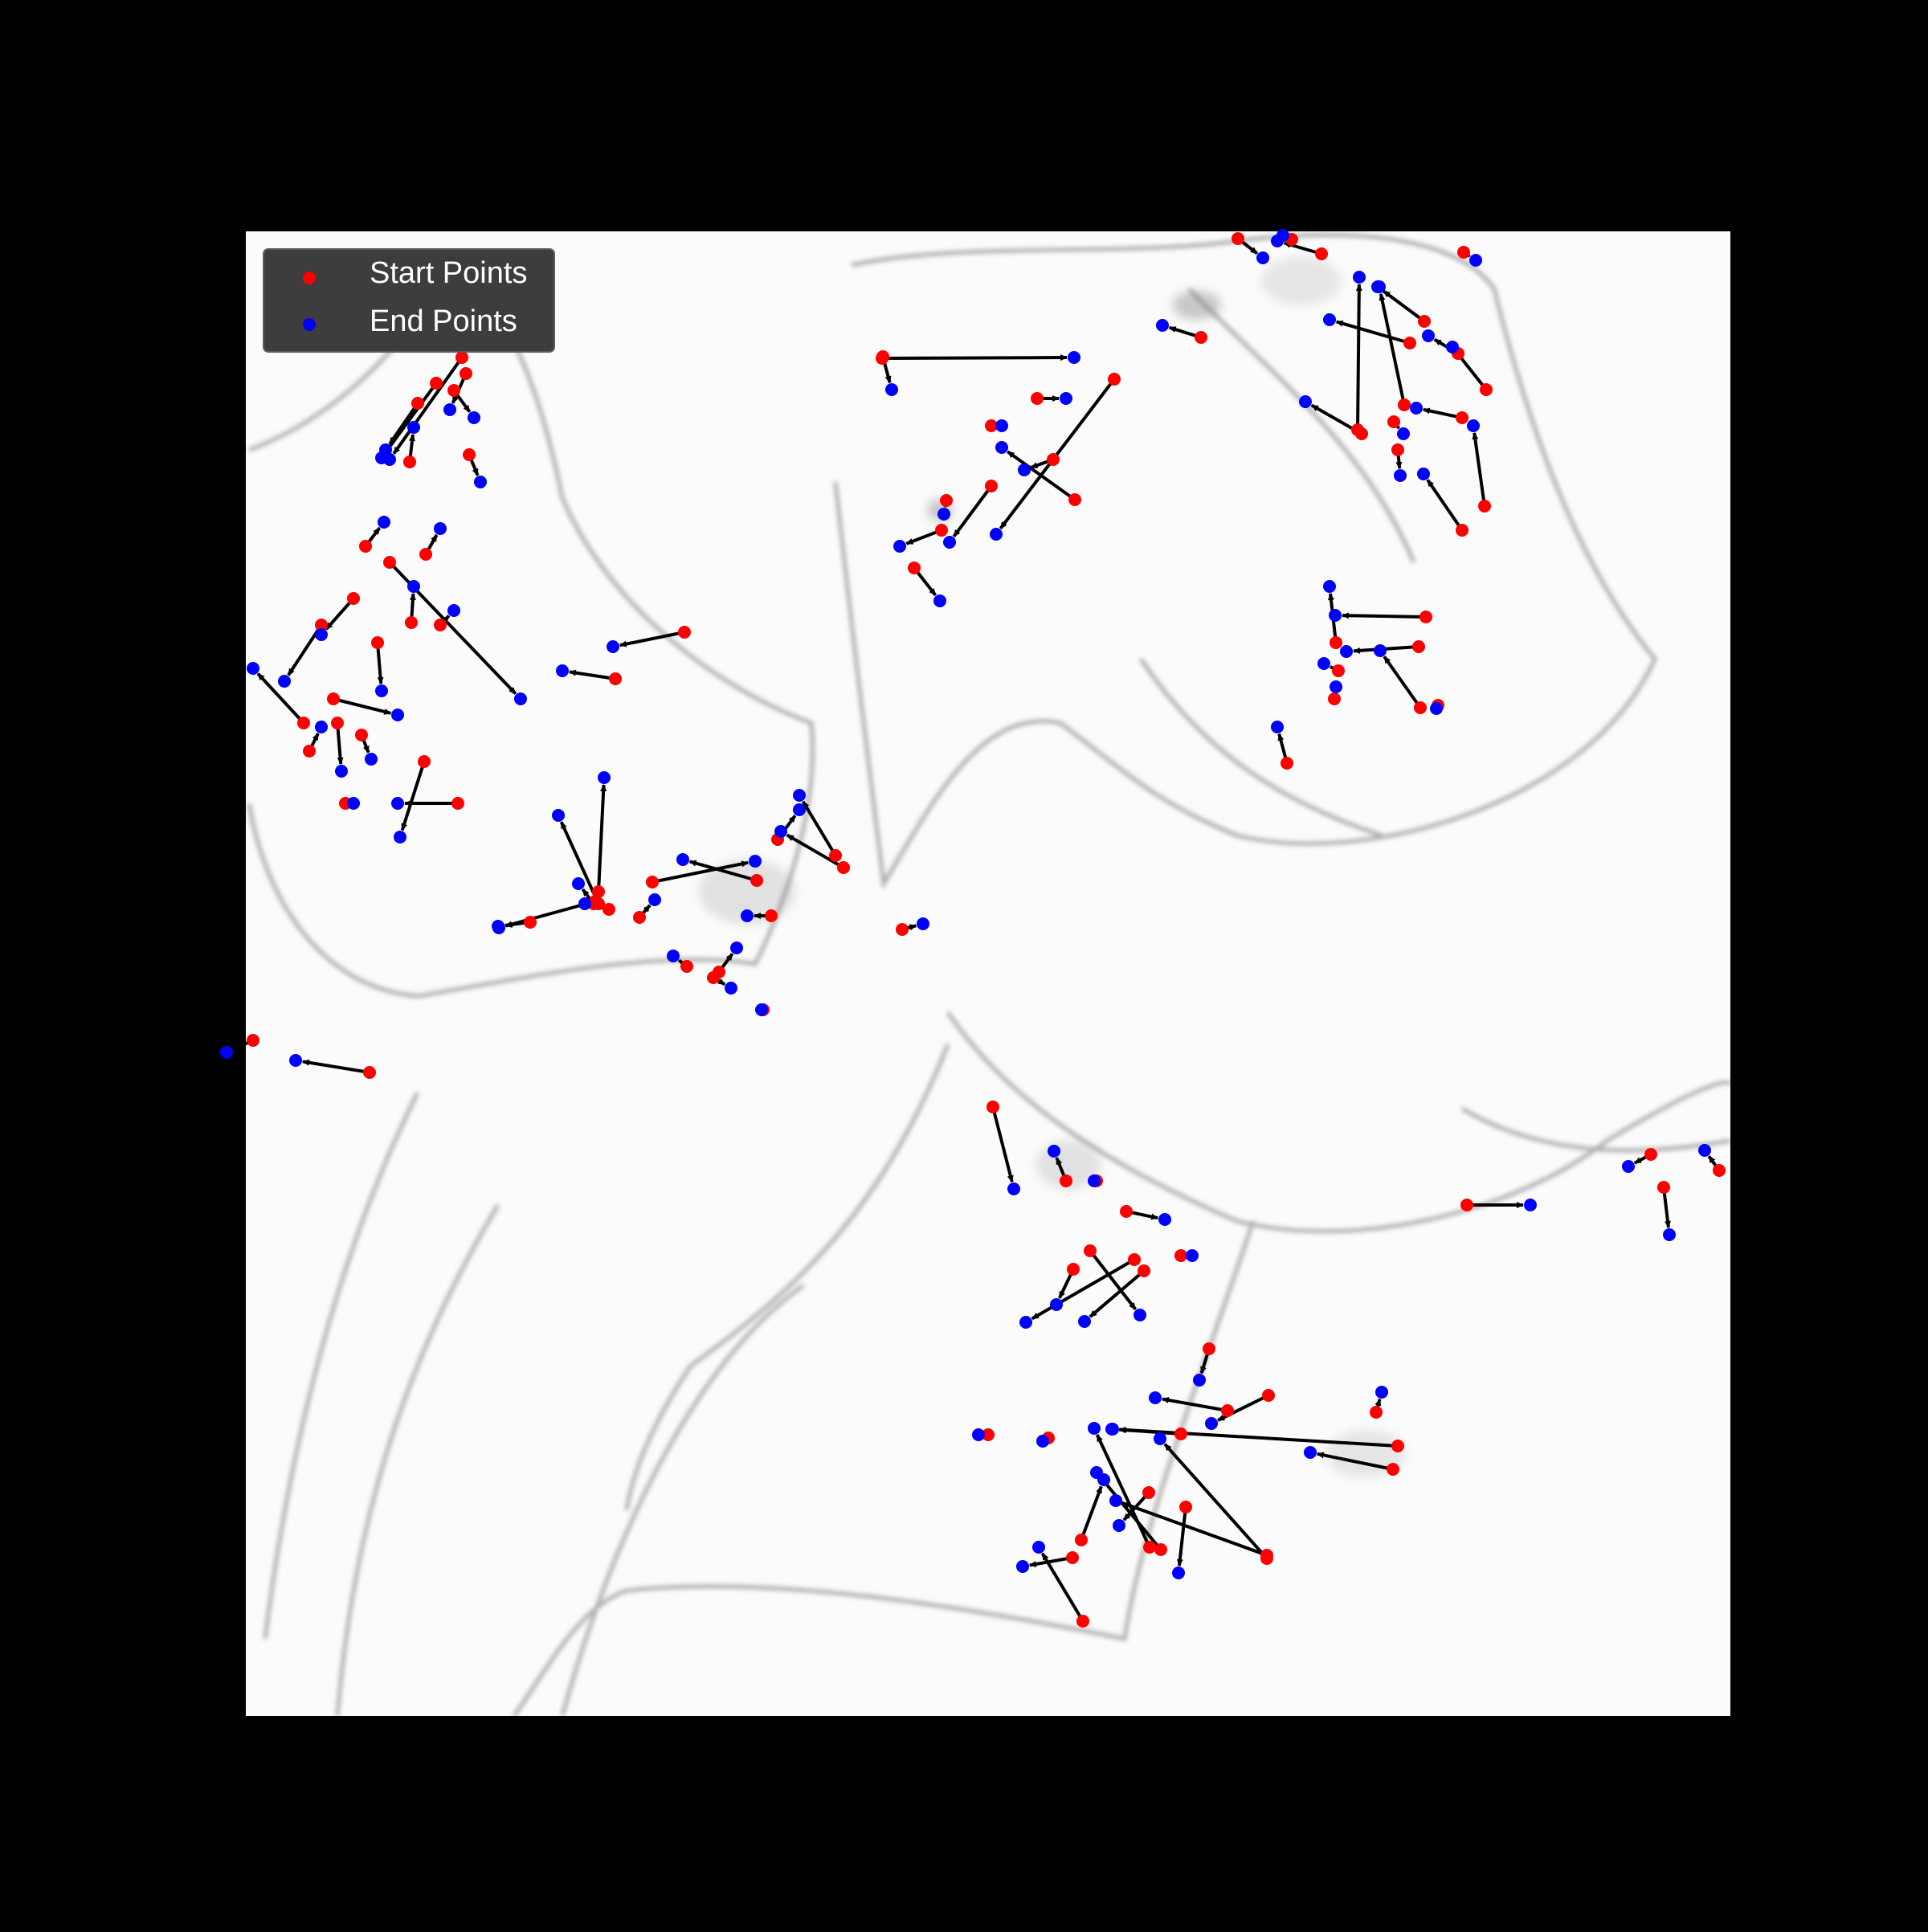 The height and width of the screenshot is (1932, 1928). What do you see at coordinates (309, 325) in the screenshot?
I see `legend-end-marker` at bounding box center [309, 325].